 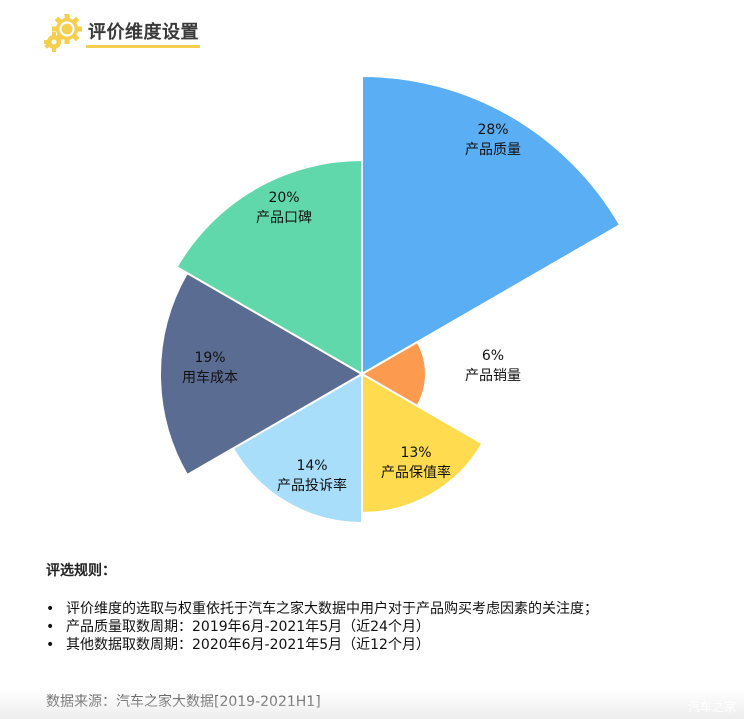 I want to click on slice-name: 产品销量, so click(x=493, y=376).